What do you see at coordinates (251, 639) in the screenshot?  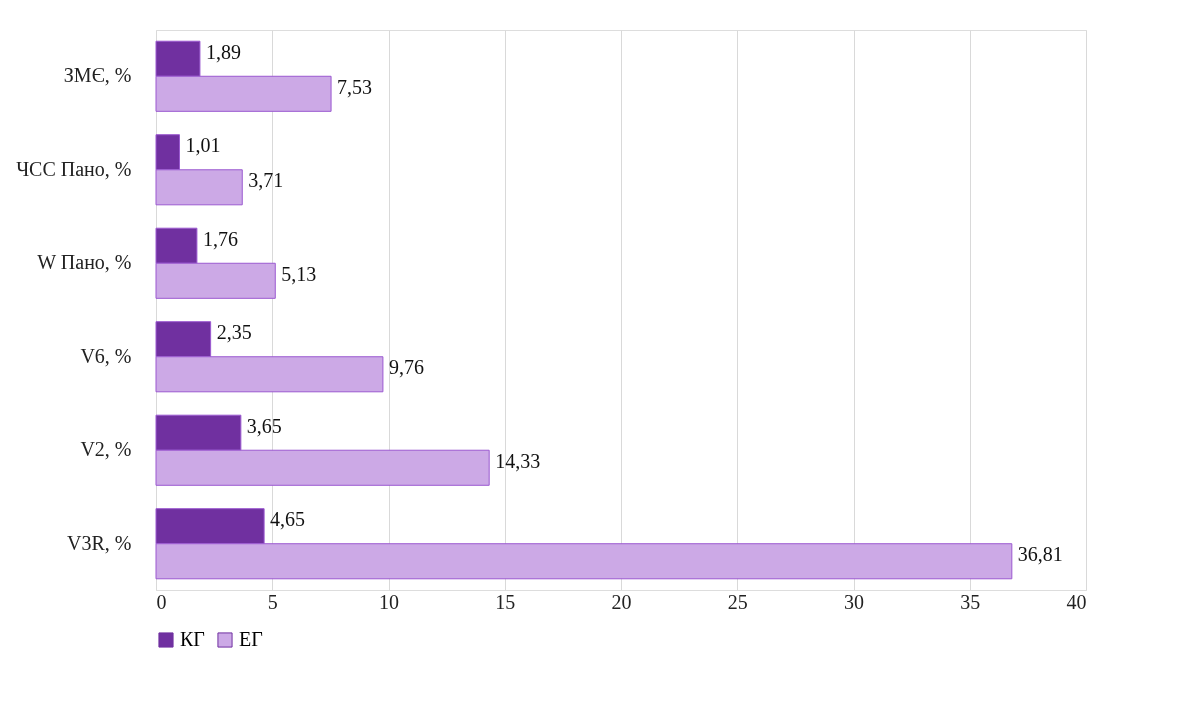 I see `legend-label: ЕГ` at bounding box center [251, 639].